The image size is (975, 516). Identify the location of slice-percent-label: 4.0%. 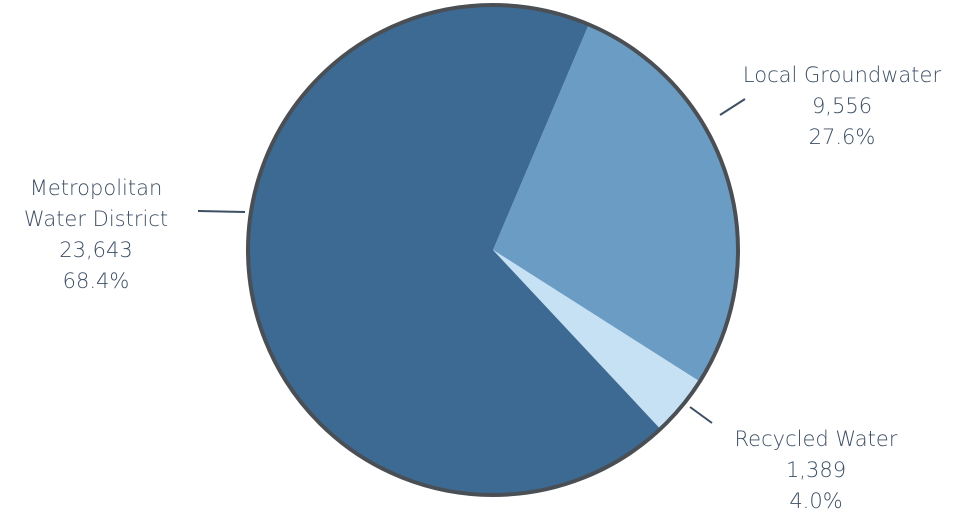
(815, 501).